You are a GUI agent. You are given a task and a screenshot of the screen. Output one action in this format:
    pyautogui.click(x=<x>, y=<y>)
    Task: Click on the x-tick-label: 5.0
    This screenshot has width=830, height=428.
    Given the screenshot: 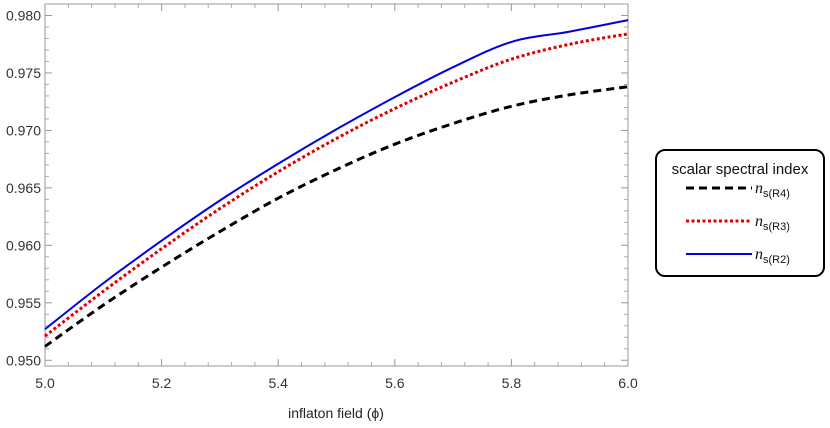 What is the action you would take?
    pyautogui.click(x=45, y=383)
    